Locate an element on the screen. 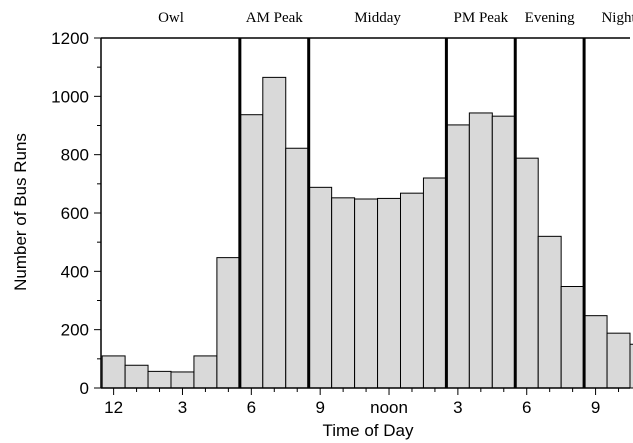  y-tick-label: 1000 is located at coordinates (70, 96).